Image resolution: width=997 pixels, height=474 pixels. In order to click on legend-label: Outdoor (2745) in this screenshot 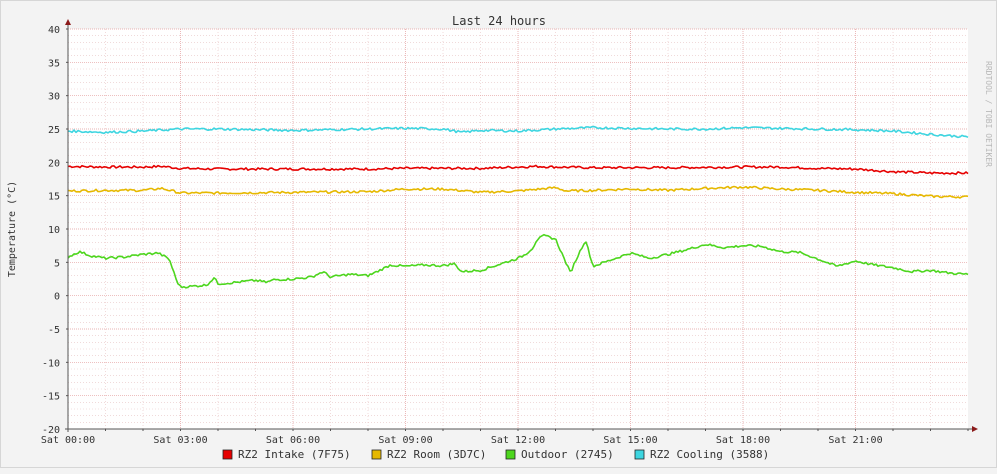, I will do `click(567, 454)`.